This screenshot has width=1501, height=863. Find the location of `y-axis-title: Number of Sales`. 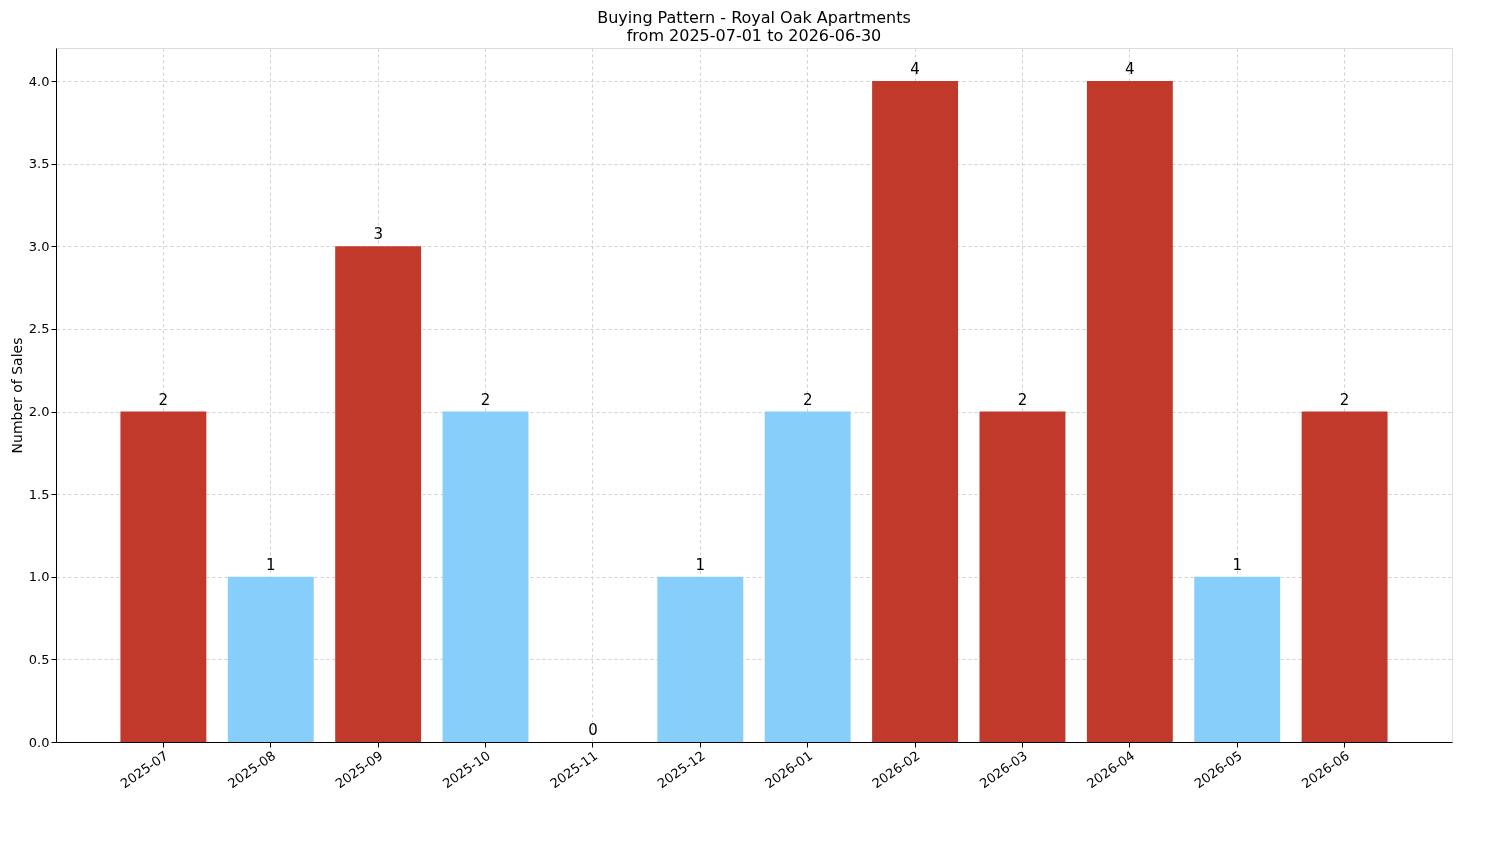

y-axis-title: Number of Sales is located at coordinates (16, 395).